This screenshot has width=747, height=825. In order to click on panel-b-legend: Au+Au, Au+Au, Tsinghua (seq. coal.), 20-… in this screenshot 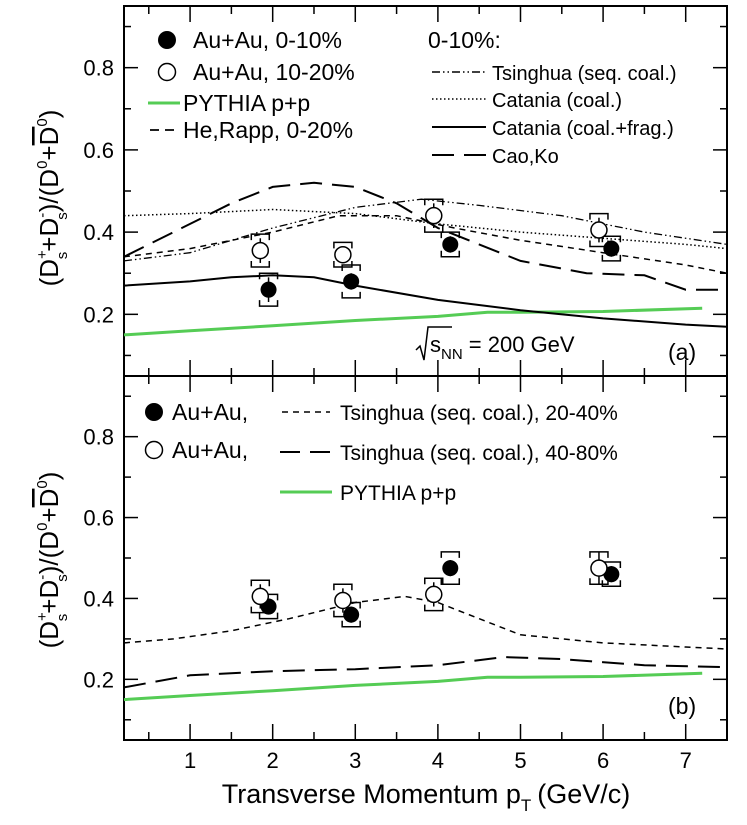, I will do `click(381, 452)`.